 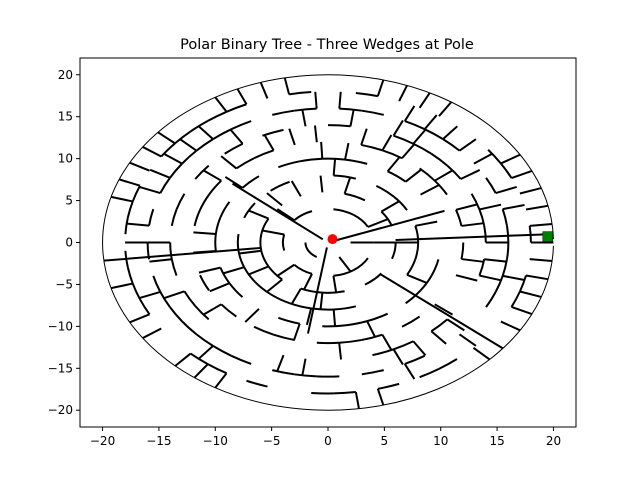 What do you see at coordinates (215, 441) in the screenshot?
I see `x-tick-label: −10` at bounding box center [215, 441].